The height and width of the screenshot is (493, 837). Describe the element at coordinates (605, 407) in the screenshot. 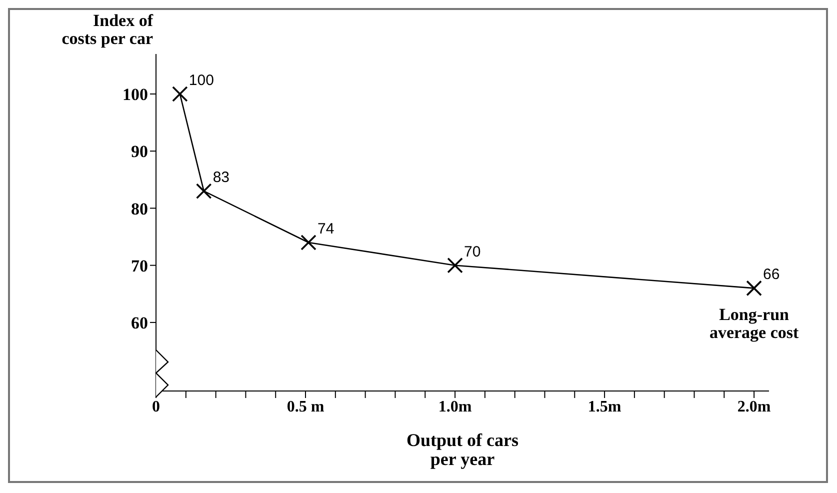

I see `x-tick-label: 1.5m` at that location.